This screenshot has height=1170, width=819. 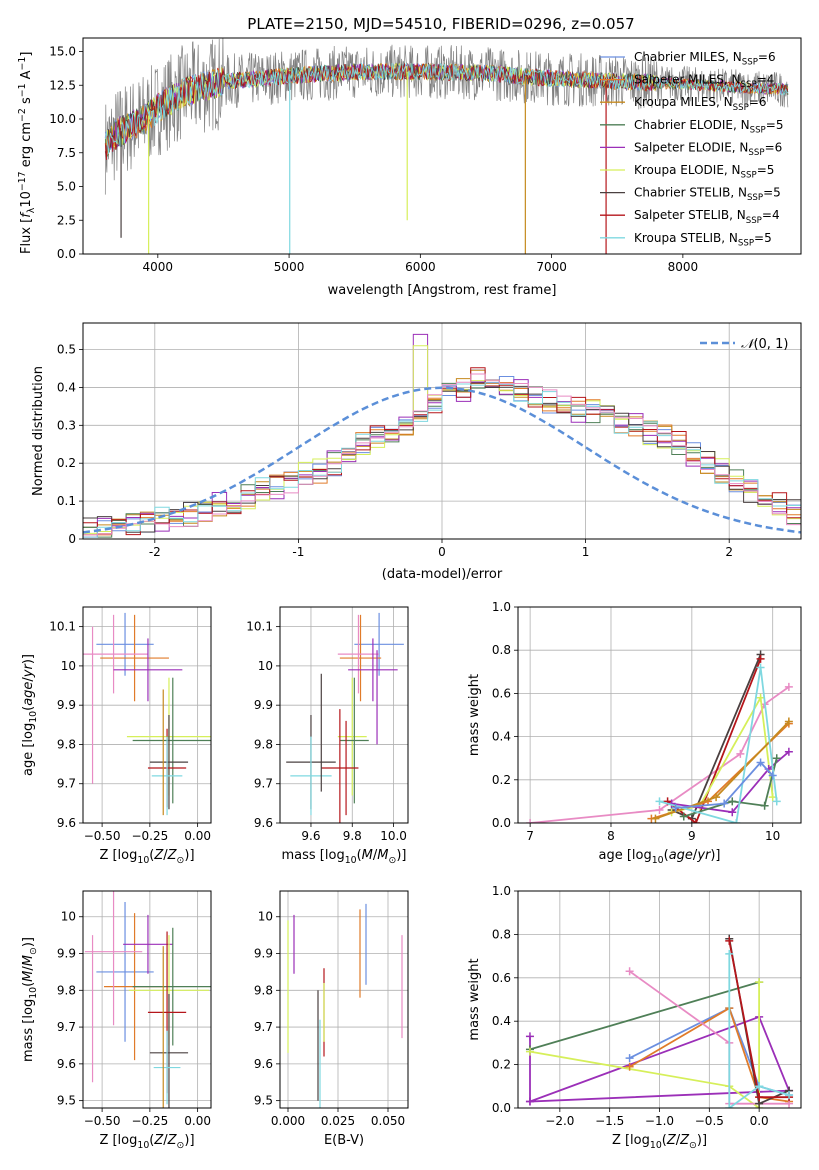 What do you see at coordinates (28, 976) in the screenshot?
I see `label-part: M` at bounding box center [28, 976].